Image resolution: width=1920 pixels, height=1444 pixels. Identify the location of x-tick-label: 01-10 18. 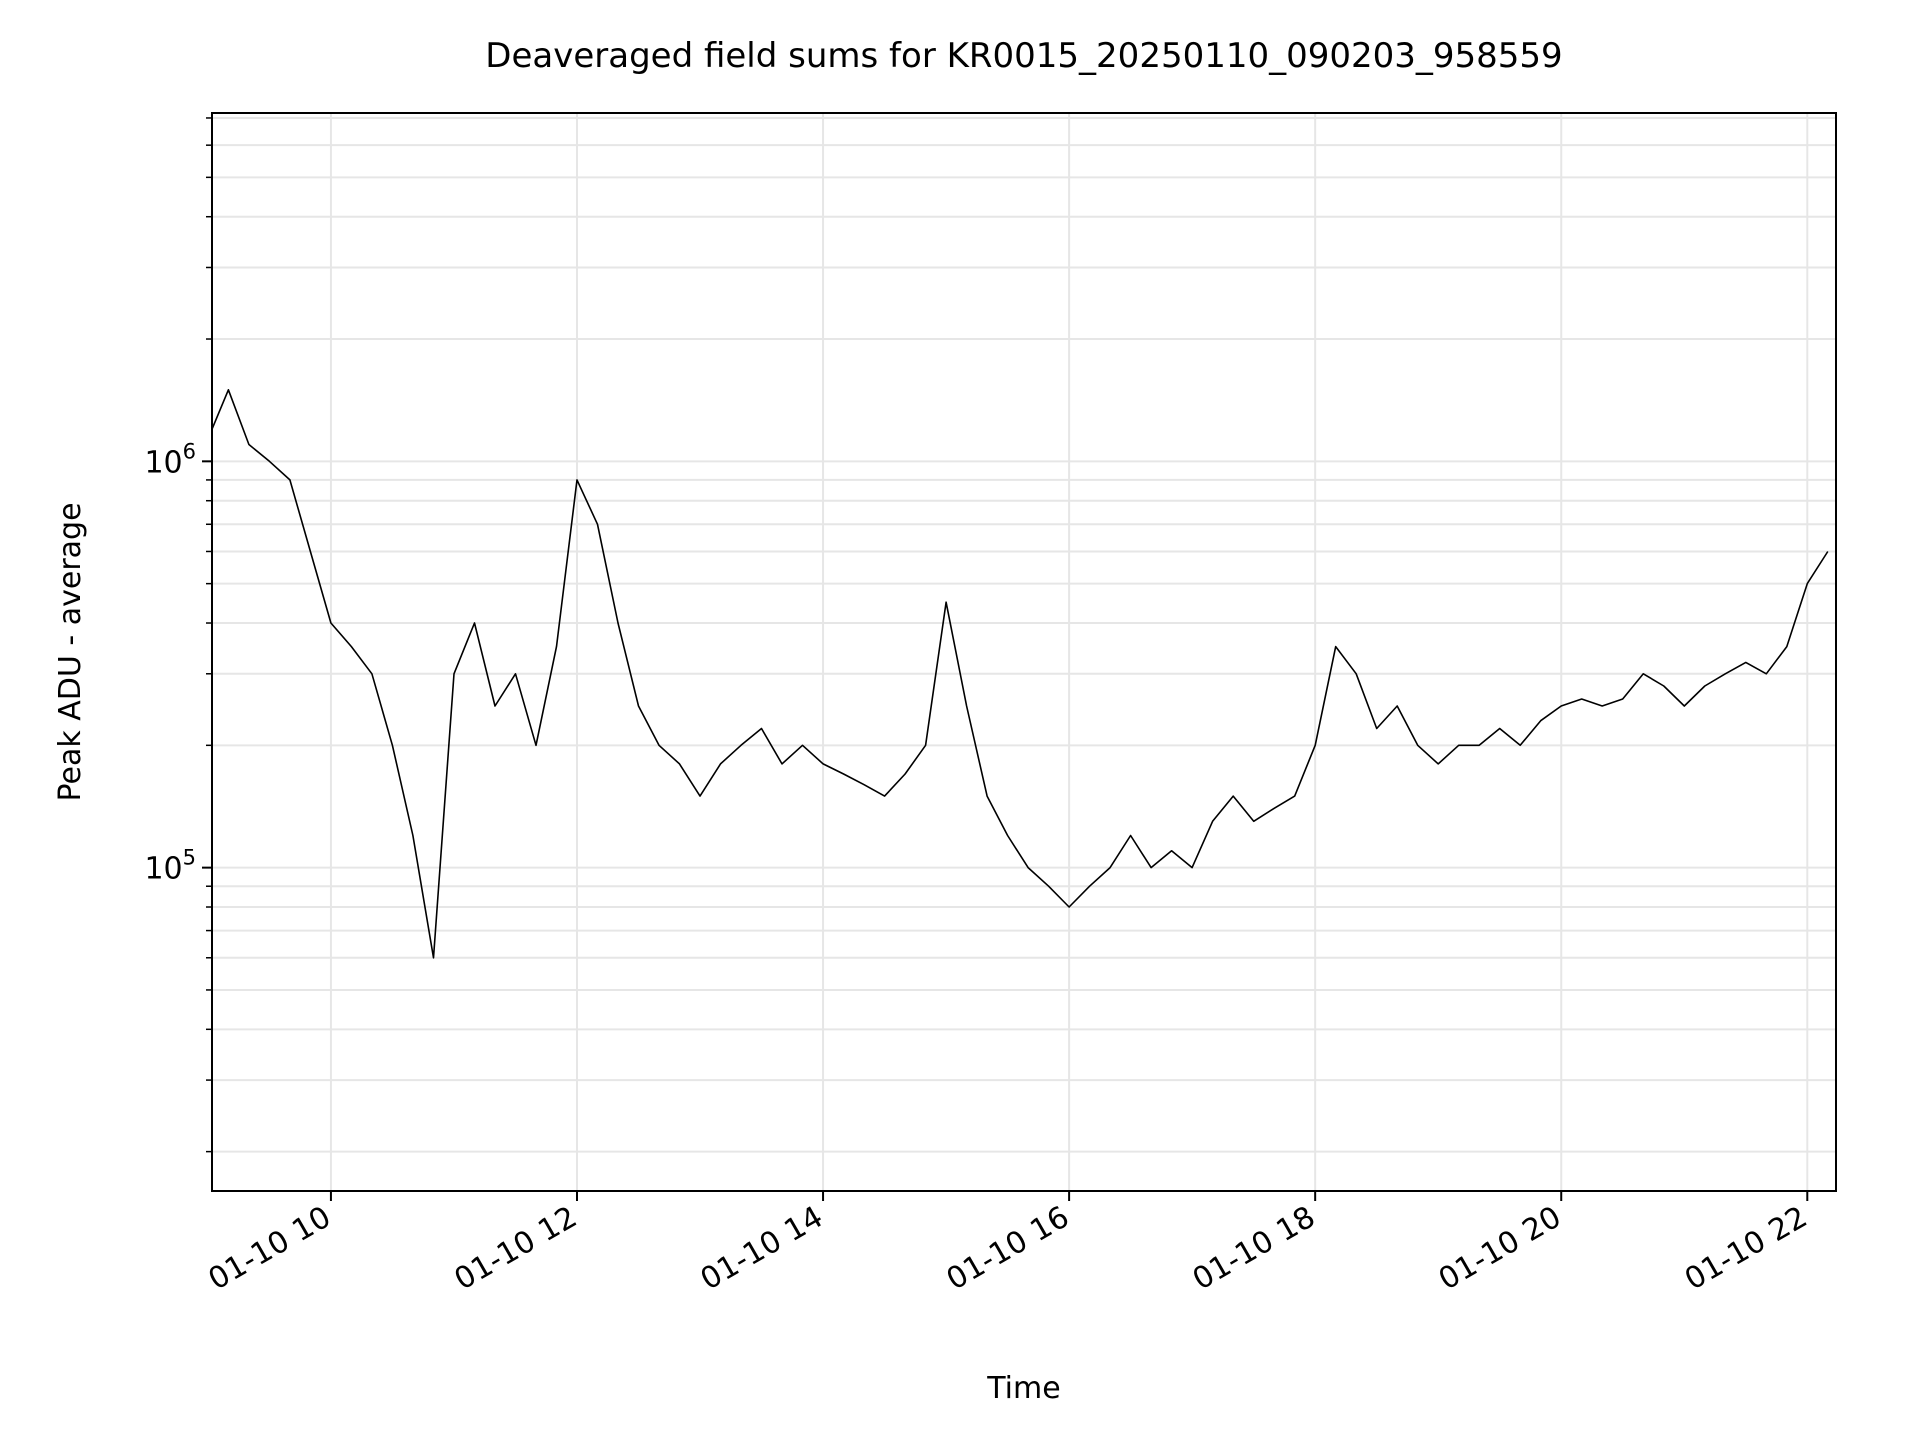
(1254, 1249).